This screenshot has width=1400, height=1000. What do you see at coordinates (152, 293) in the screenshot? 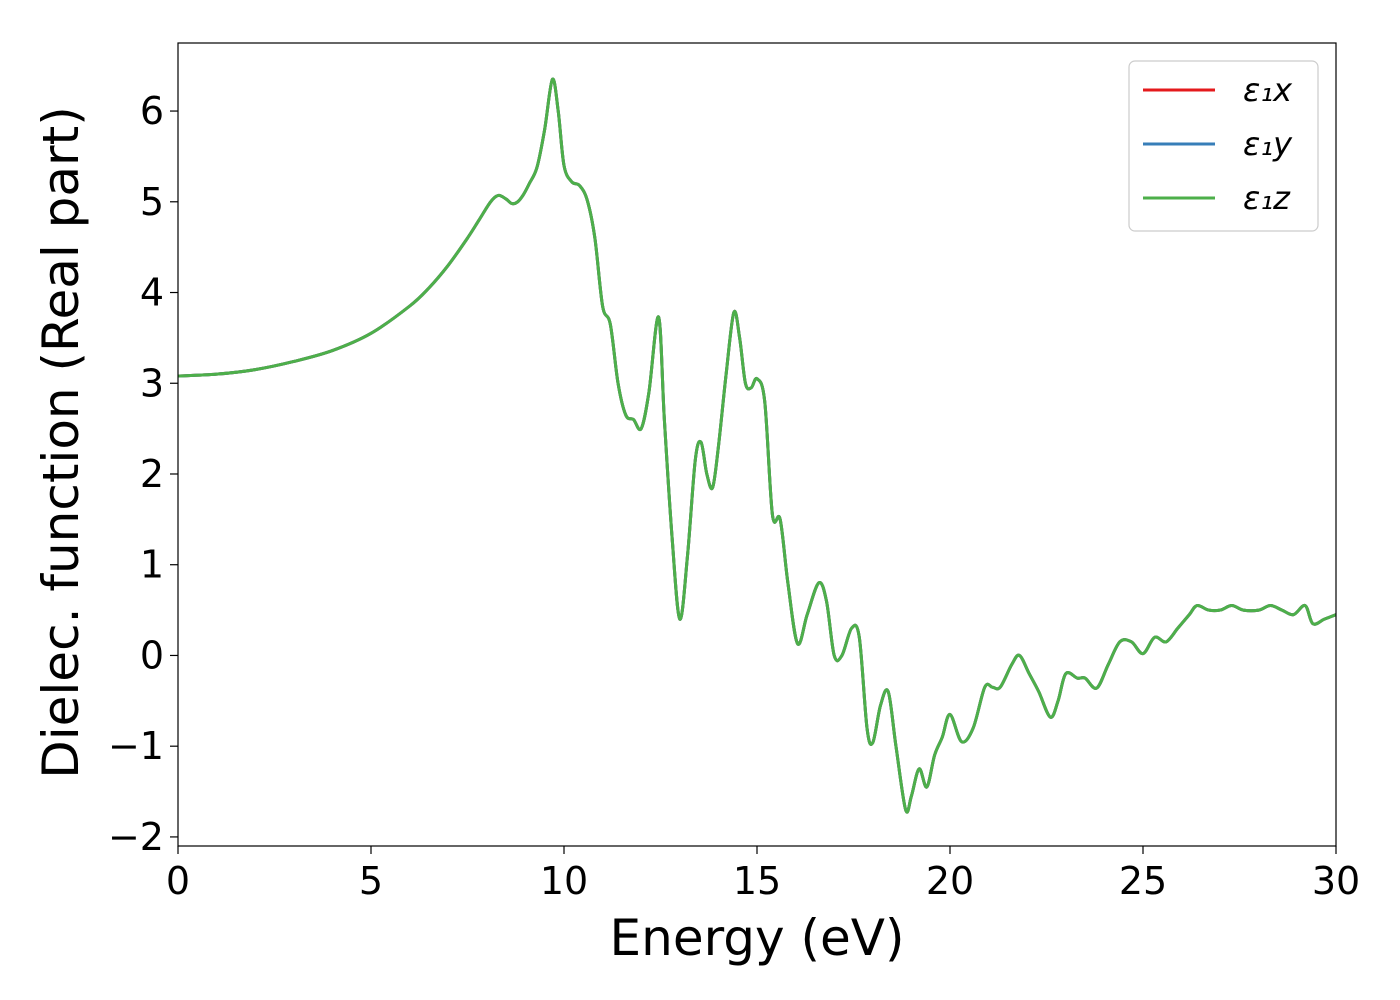
I see `y-tick-label: 4` at bounding box center [152, 293].